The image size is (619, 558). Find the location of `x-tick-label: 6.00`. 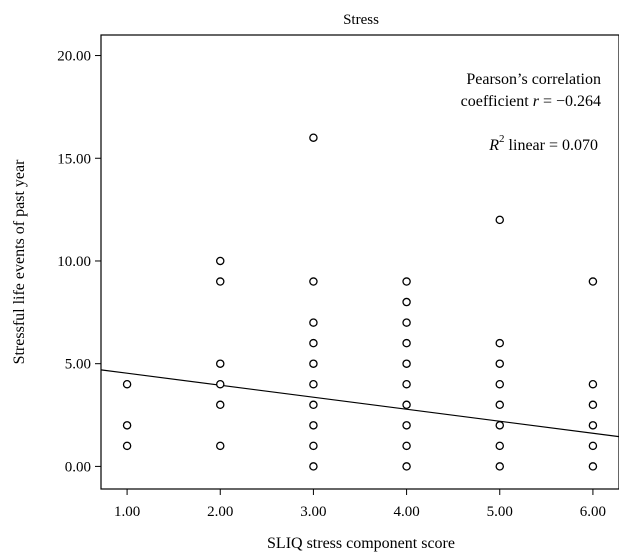

x-tick-label: 6.00 is located at coordinates (593, 512).